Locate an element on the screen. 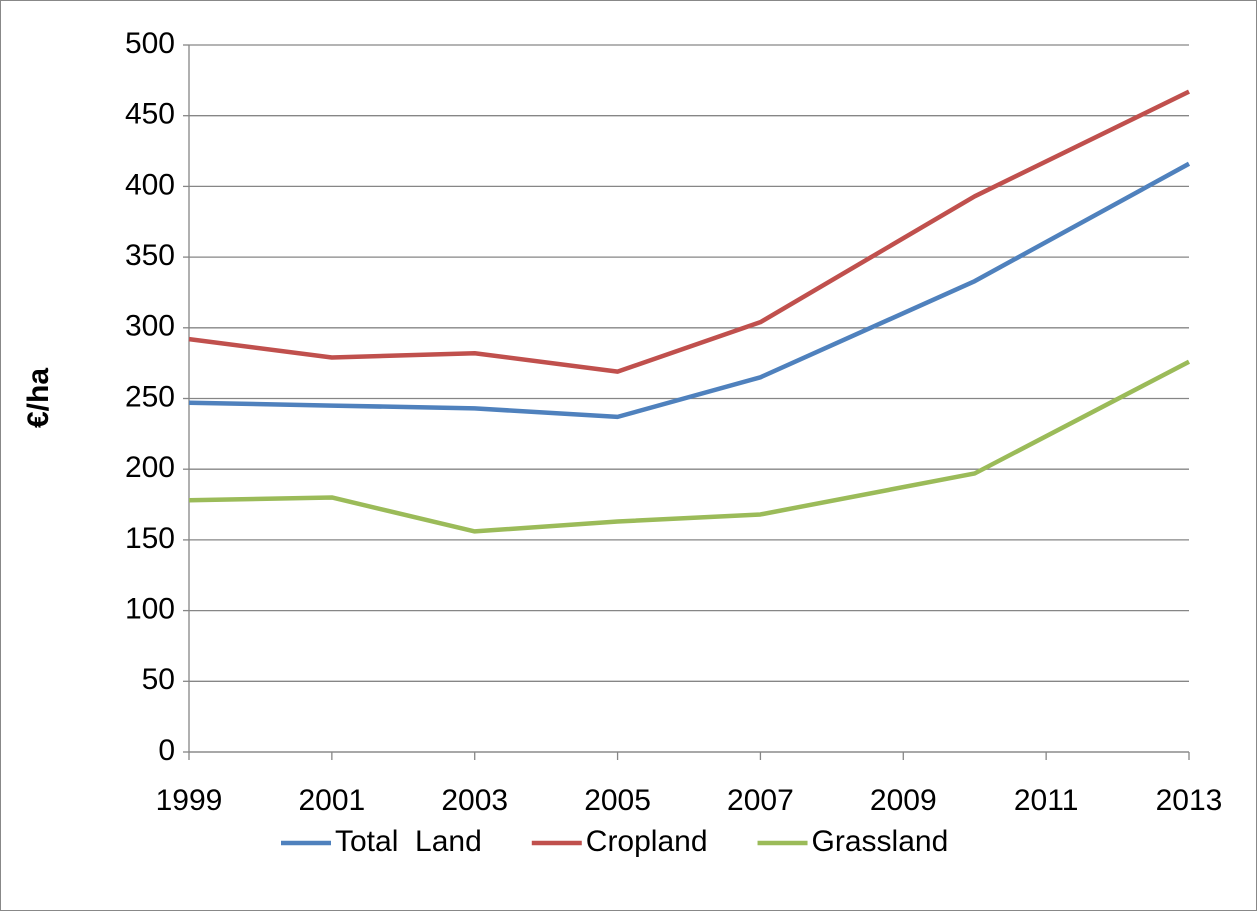  y-tick-label: 150 is located at coordinates (150, 538).